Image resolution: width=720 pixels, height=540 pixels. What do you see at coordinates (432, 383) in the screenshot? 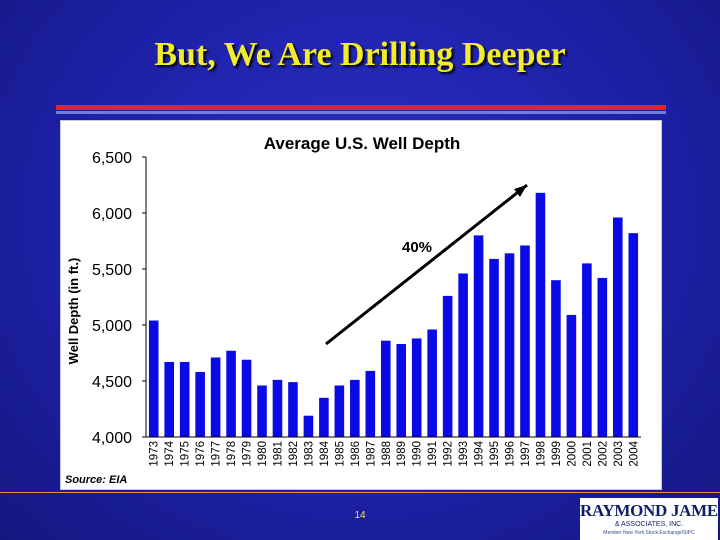
I see `bar-1991` at bounding box center [432, 383].